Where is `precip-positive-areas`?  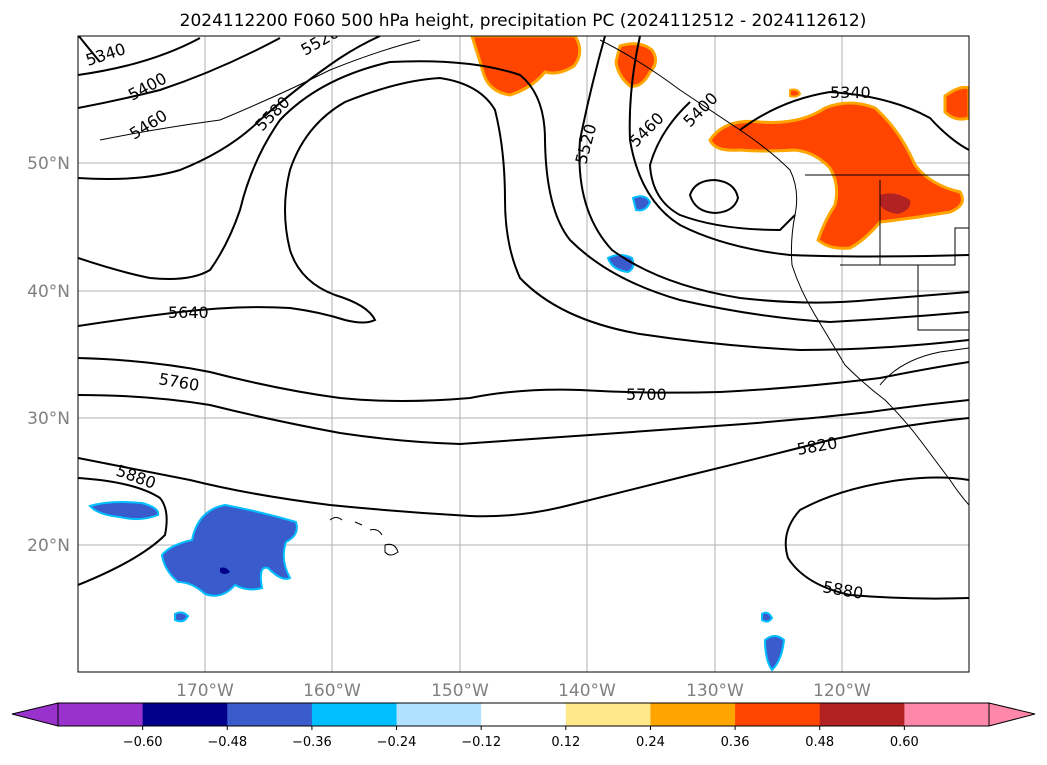 precip-positive-areas is located at coordinates (719, 143).